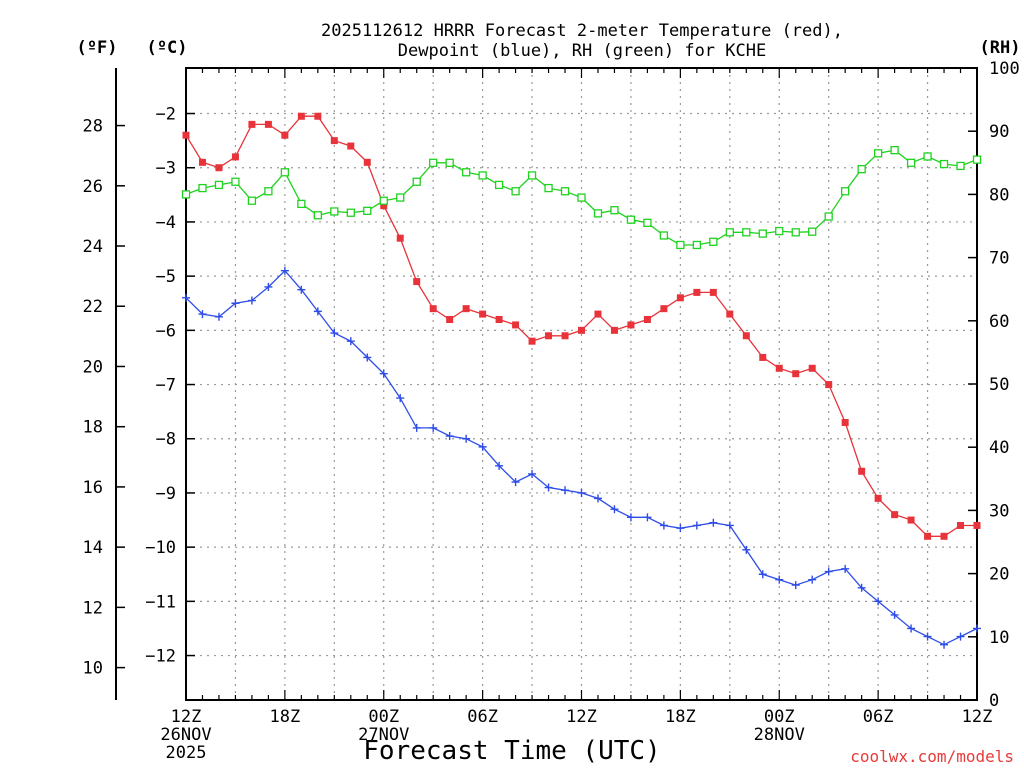 The image size is (1024, 768). What do you see at coordinates (999, 448) in the screenshot?
I see `rh-tick-label: 40` at bounding box center [999, 448].